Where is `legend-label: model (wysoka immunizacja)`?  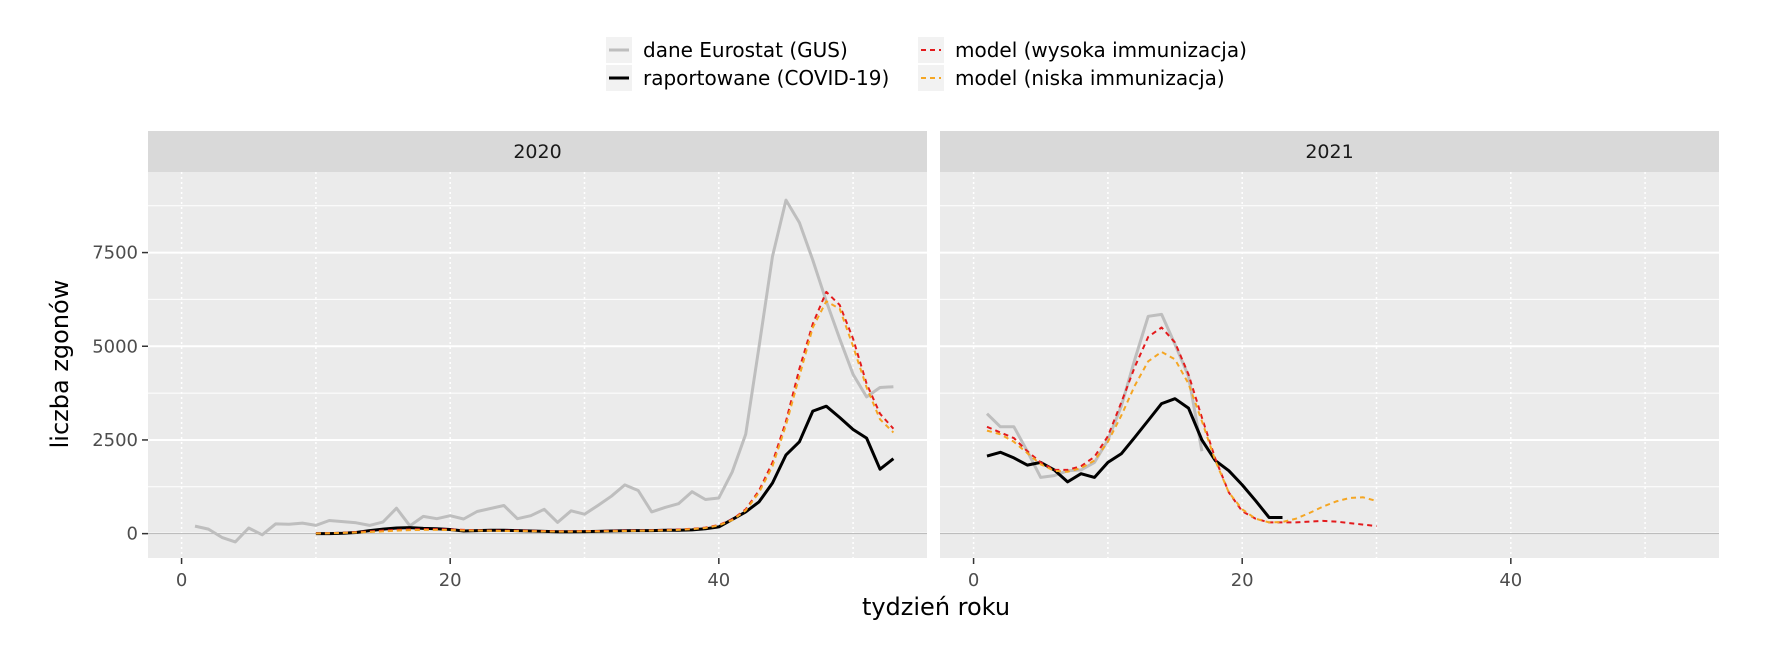 legend-label: model (wysoka immunizacja) is located at coordinates (1101, 50).